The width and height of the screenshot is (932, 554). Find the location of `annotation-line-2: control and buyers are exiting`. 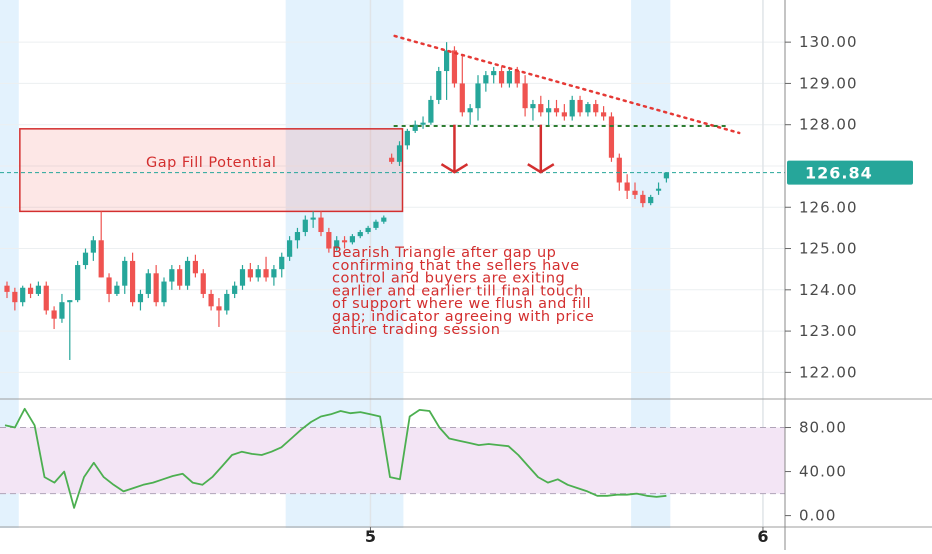

annotation-line-2: control and buyers are exiting is located at coordinates (448, 279).